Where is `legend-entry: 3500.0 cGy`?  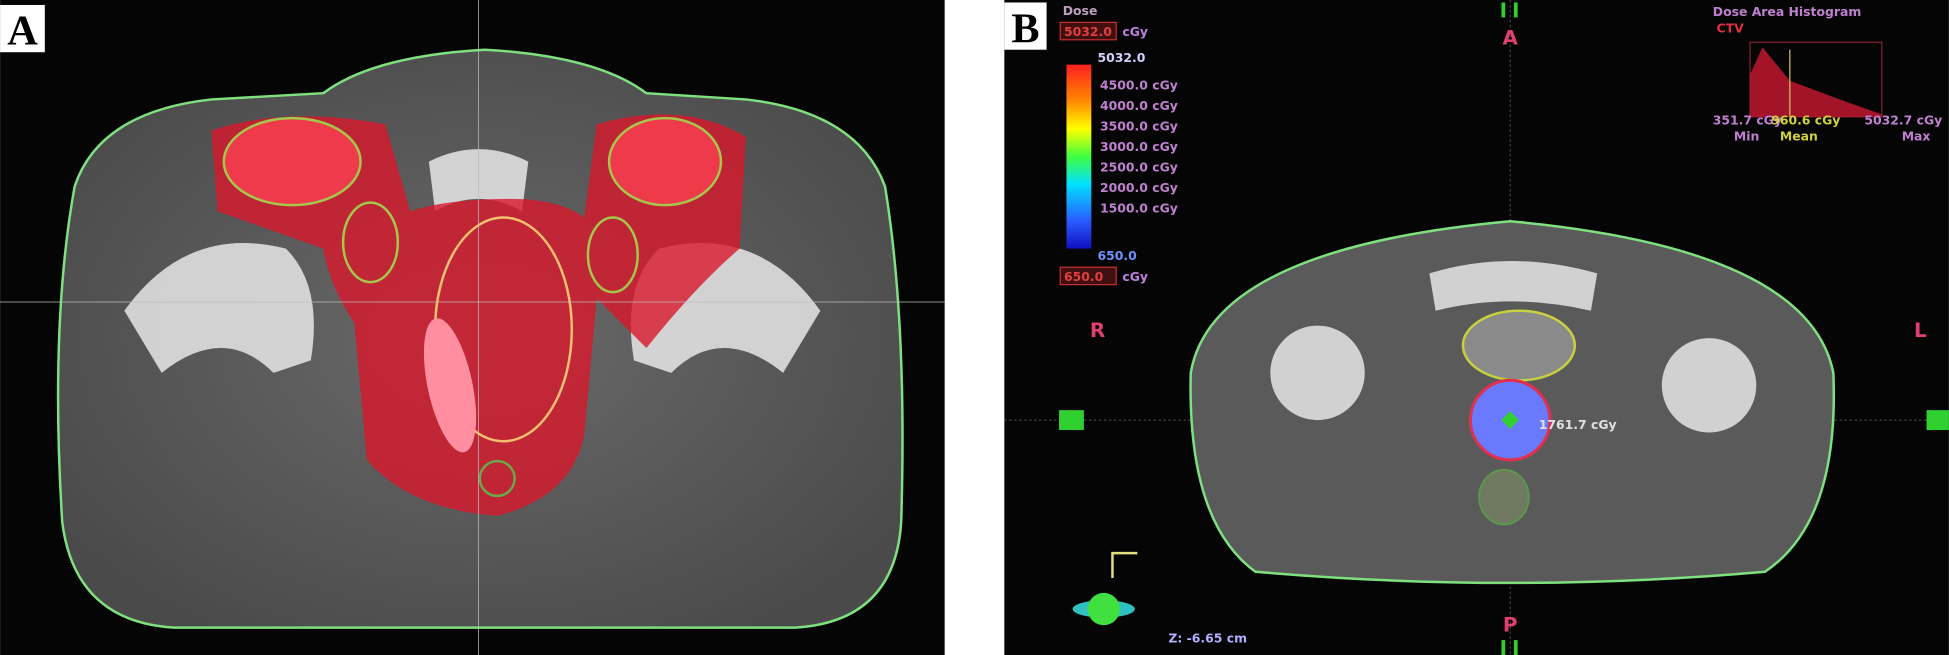 legend-entry: 3500.0 cGy is located at coordinates (1139, 126).